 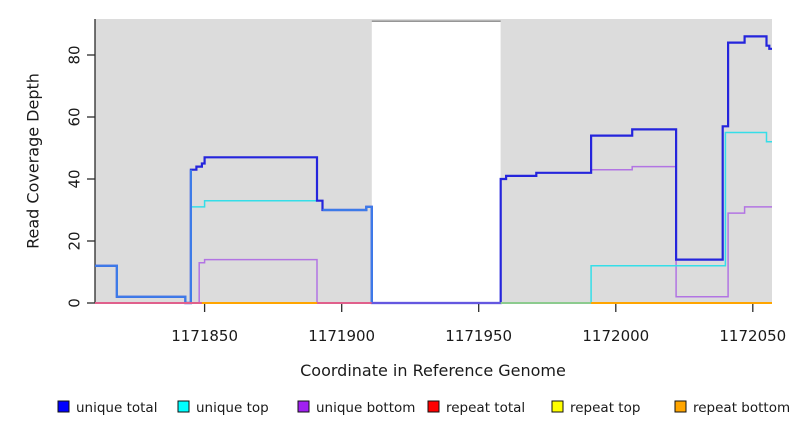 I want to click on legend-label-unique-total: unique total, so click(x=116, y=408).